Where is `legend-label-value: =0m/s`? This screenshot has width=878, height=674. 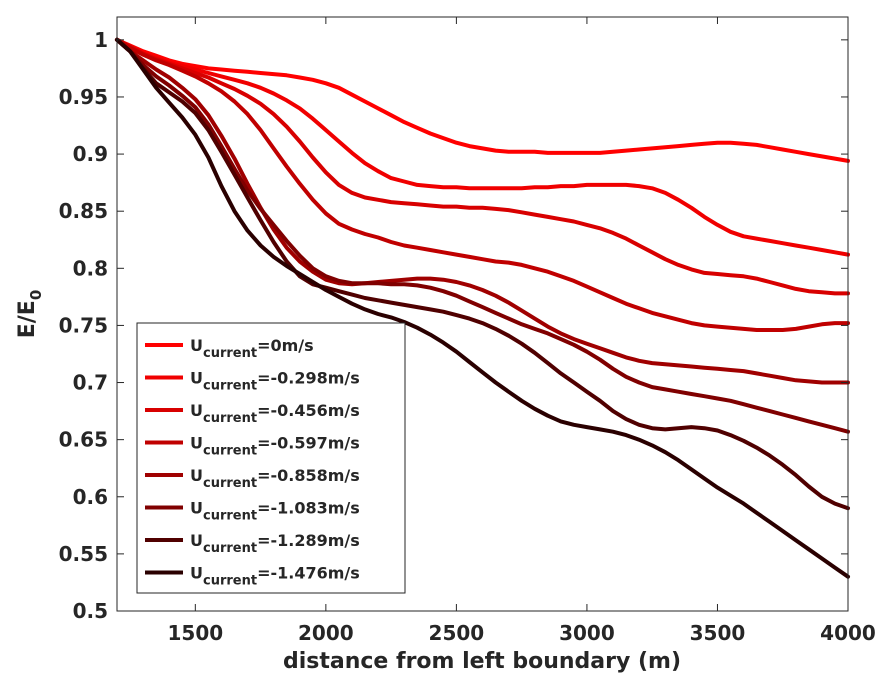 legend-label-value: =0m/s is located at coordinates (285, 345).